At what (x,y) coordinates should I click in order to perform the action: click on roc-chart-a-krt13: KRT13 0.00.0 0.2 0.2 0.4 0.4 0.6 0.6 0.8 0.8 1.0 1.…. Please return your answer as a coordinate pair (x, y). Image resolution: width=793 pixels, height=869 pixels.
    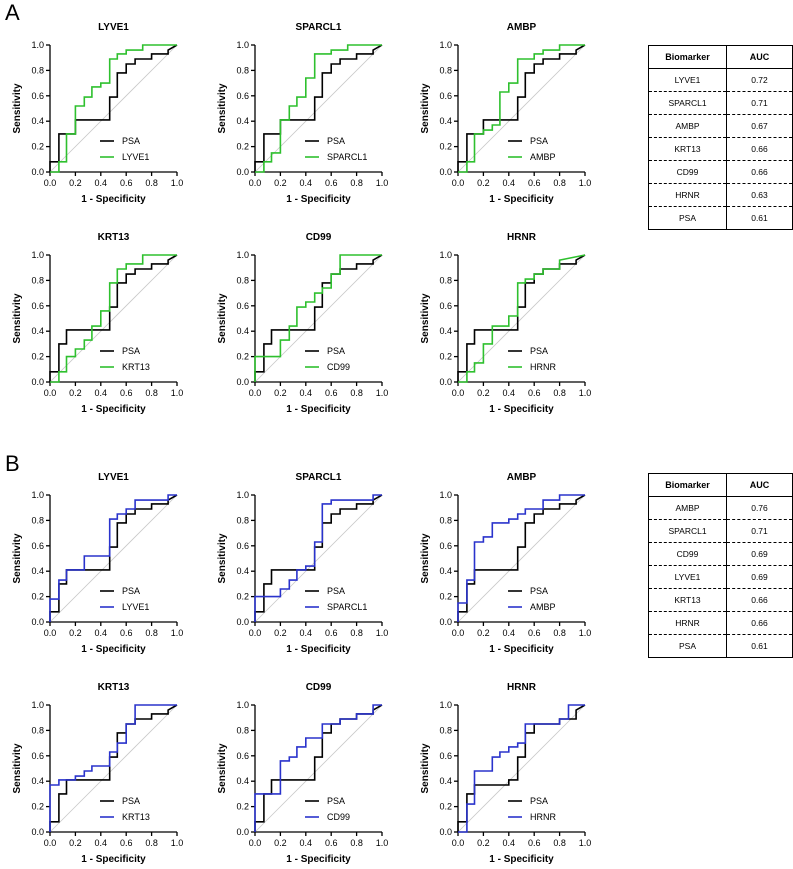
    Looking at the image, I should click on (97, 323).